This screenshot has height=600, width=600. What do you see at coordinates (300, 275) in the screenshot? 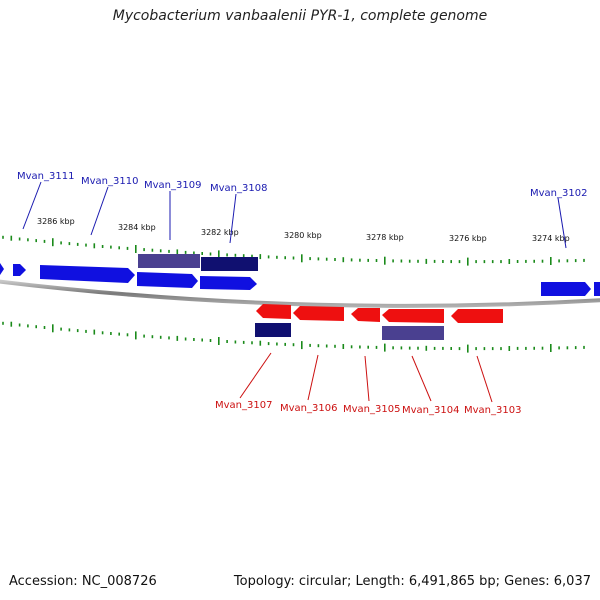
I see `forward-genes` at bounding box center [300, 275].